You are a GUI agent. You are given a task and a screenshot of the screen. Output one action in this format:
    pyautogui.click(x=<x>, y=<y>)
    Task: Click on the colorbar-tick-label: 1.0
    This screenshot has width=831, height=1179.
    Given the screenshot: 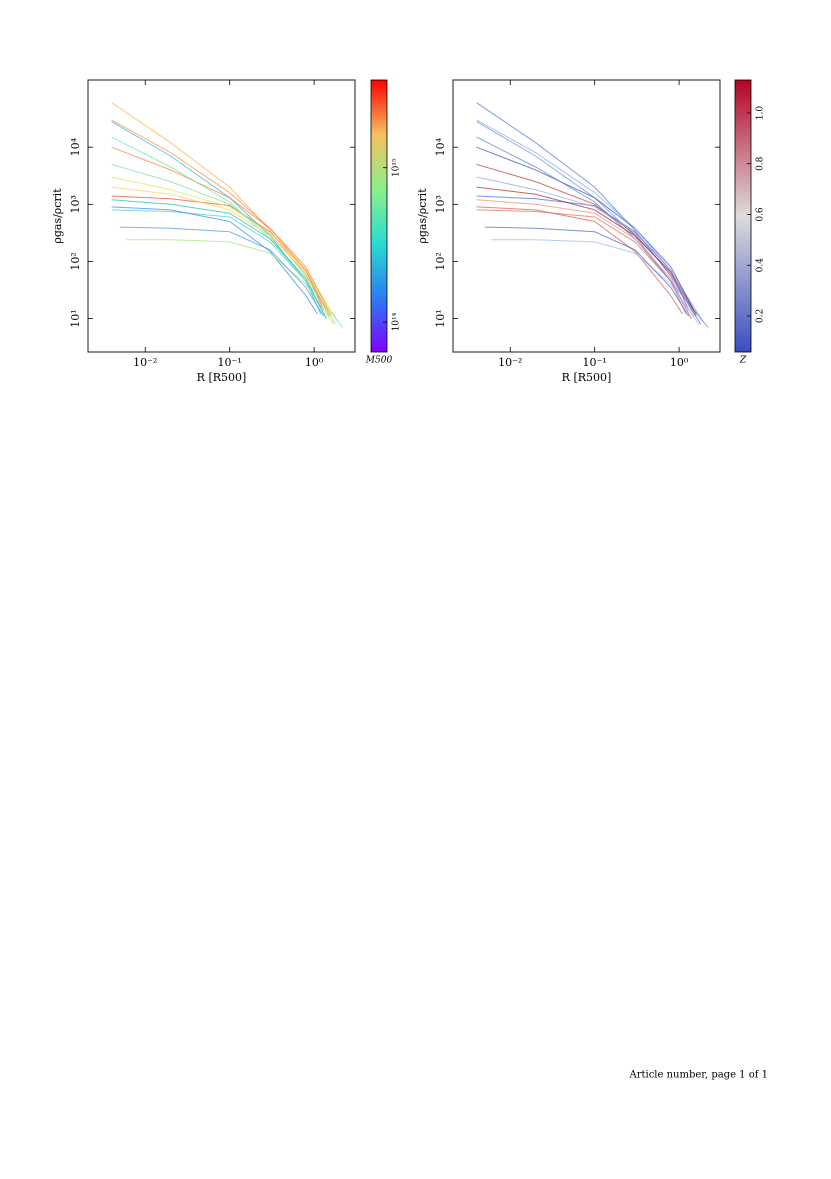 What is the action you would take?
    pyautogui.click(x=761, y=113)
    